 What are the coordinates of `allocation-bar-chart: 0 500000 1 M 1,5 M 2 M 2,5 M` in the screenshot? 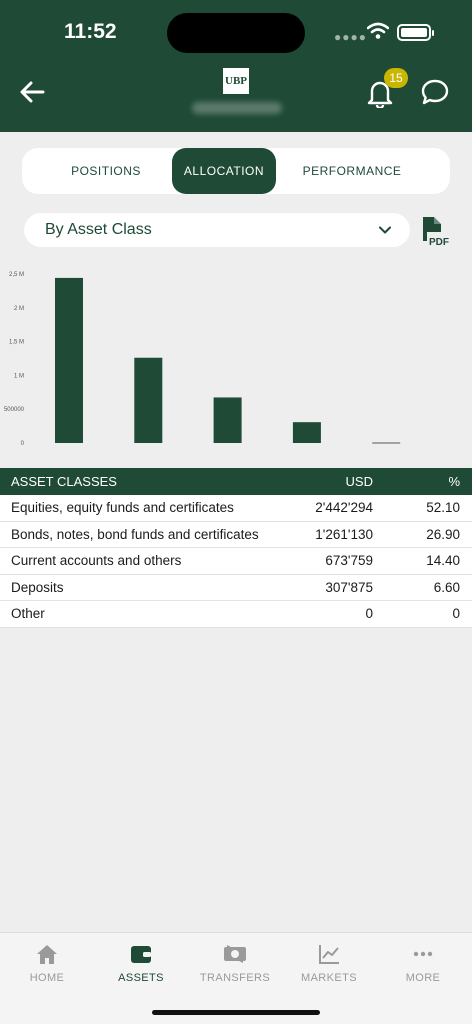 It's located at (202, 359).